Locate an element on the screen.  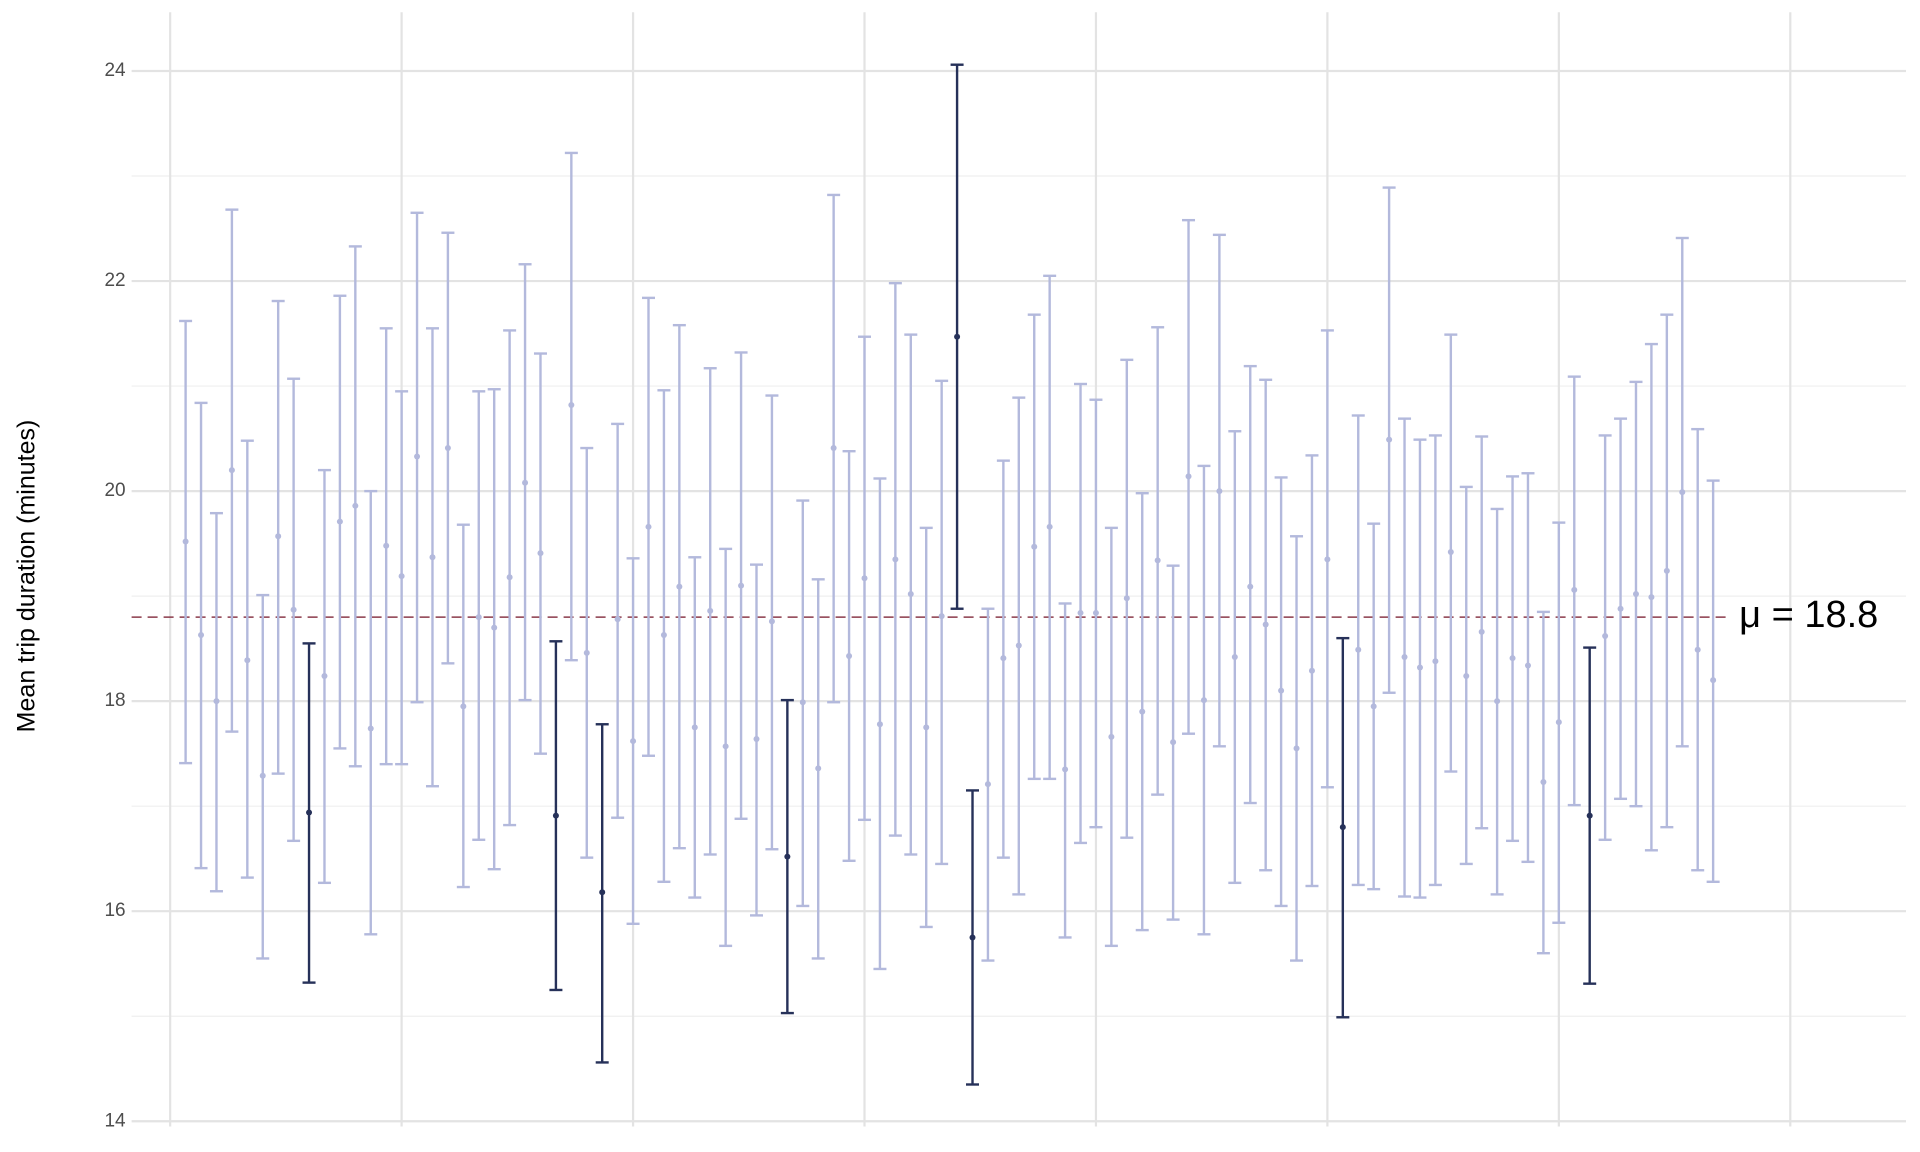
y-tick-label: 24 is located at coordinates (115, 70).